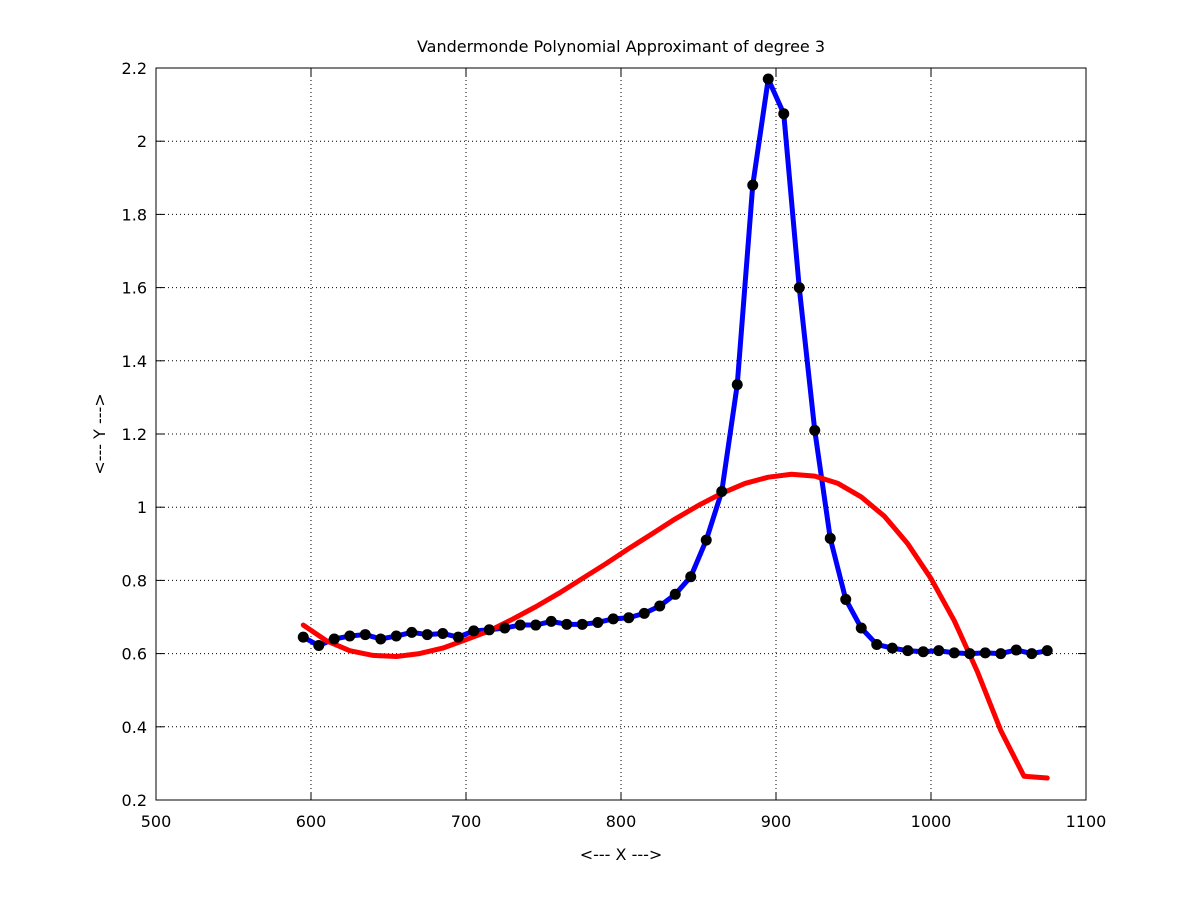 The width and height of the screenshot is (1200, 900). Describe the element at coordinates (134, 580) in the screenshot. I see `y-tick-label: 0.8` at that location.